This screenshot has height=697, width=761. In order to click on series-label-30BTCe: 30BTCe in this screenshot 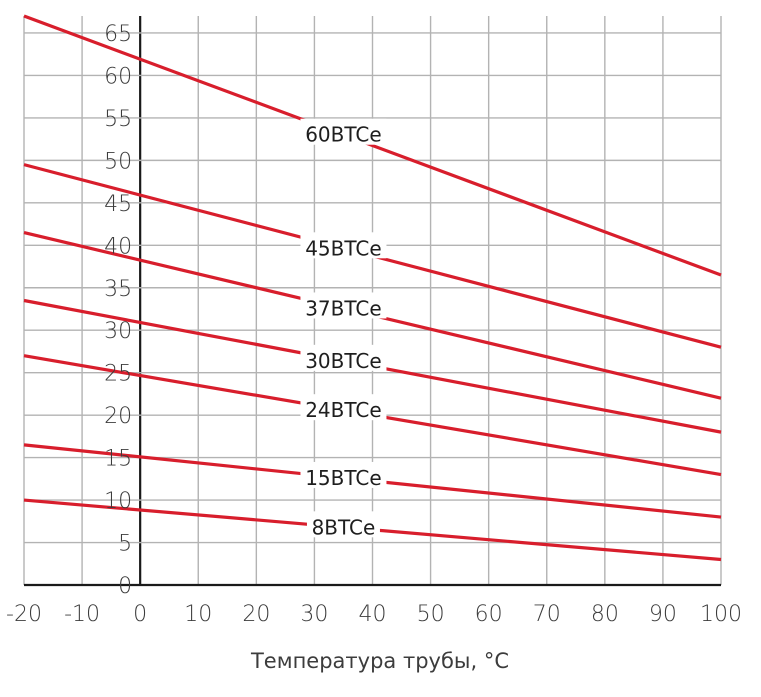, I will do `click(343, 361)`.